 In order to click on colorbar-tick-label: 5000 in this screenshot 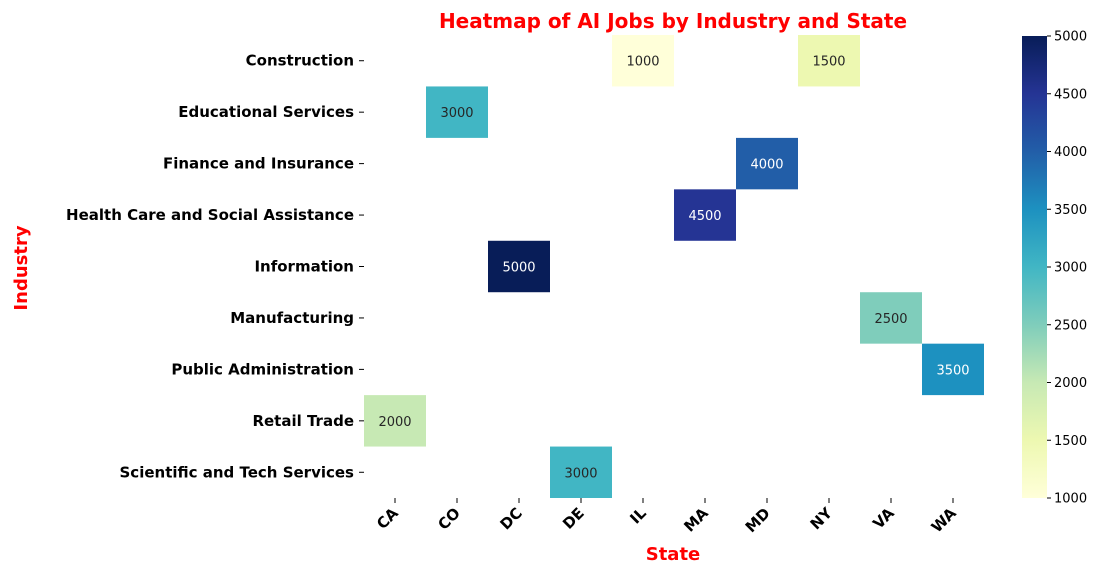, I will do `click(1070, 37)`.